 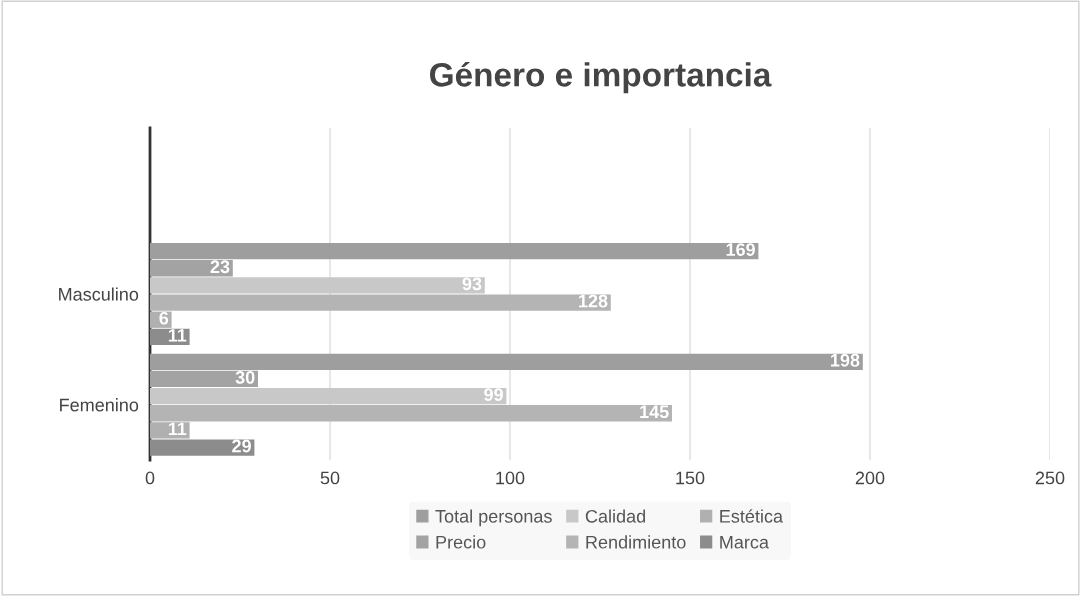 I want to click on y-tick-label: Masculino, so click(x=99, y=294).